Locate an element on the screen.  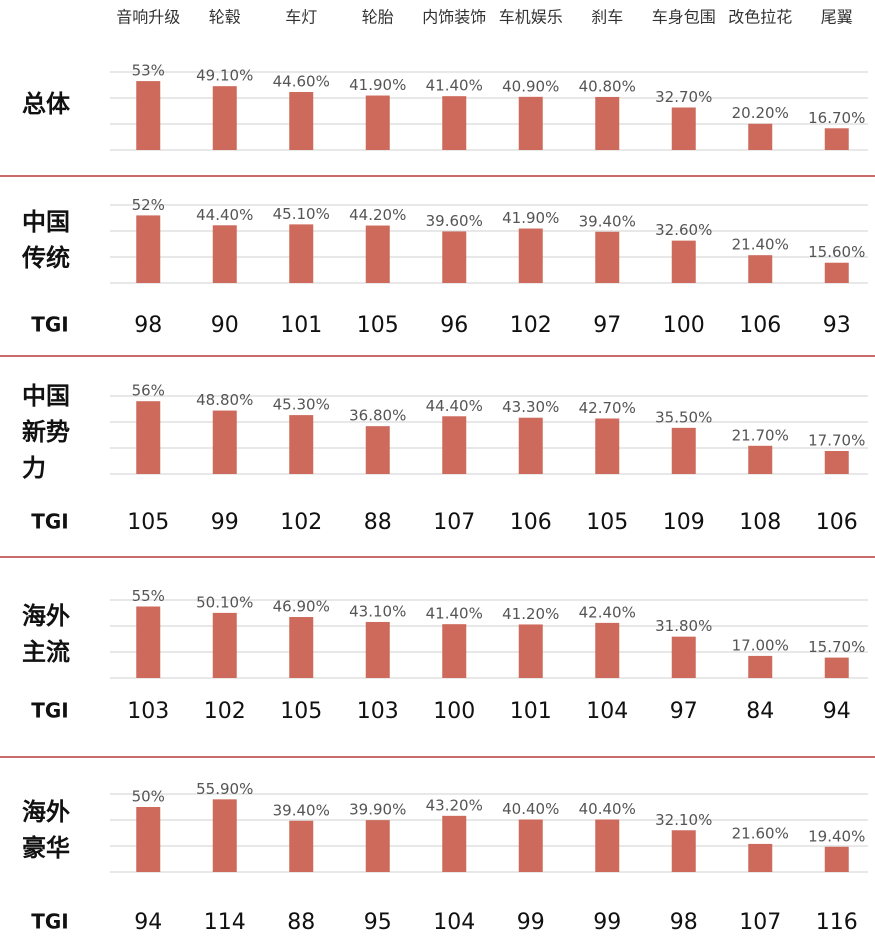
value-label: 44.60% is located at coordinates (301, 82).